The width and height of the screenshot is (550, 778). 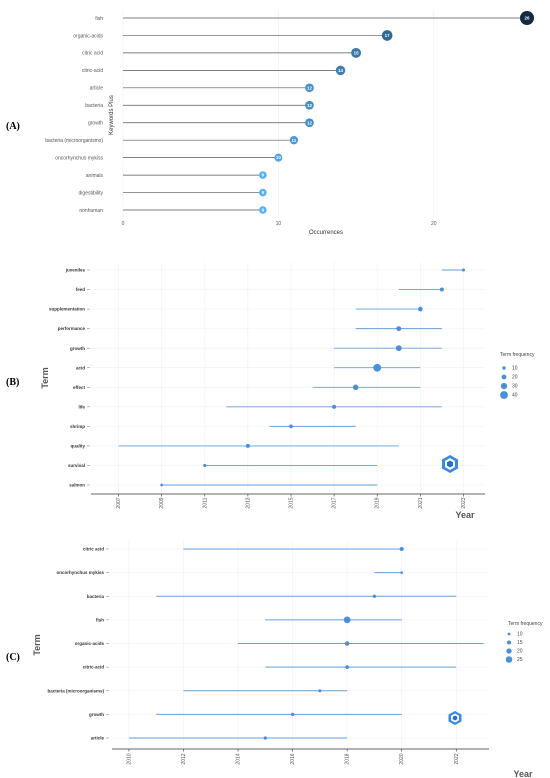 I want to click on chart-b-legend-label: 10, so click(x=515, y=369).